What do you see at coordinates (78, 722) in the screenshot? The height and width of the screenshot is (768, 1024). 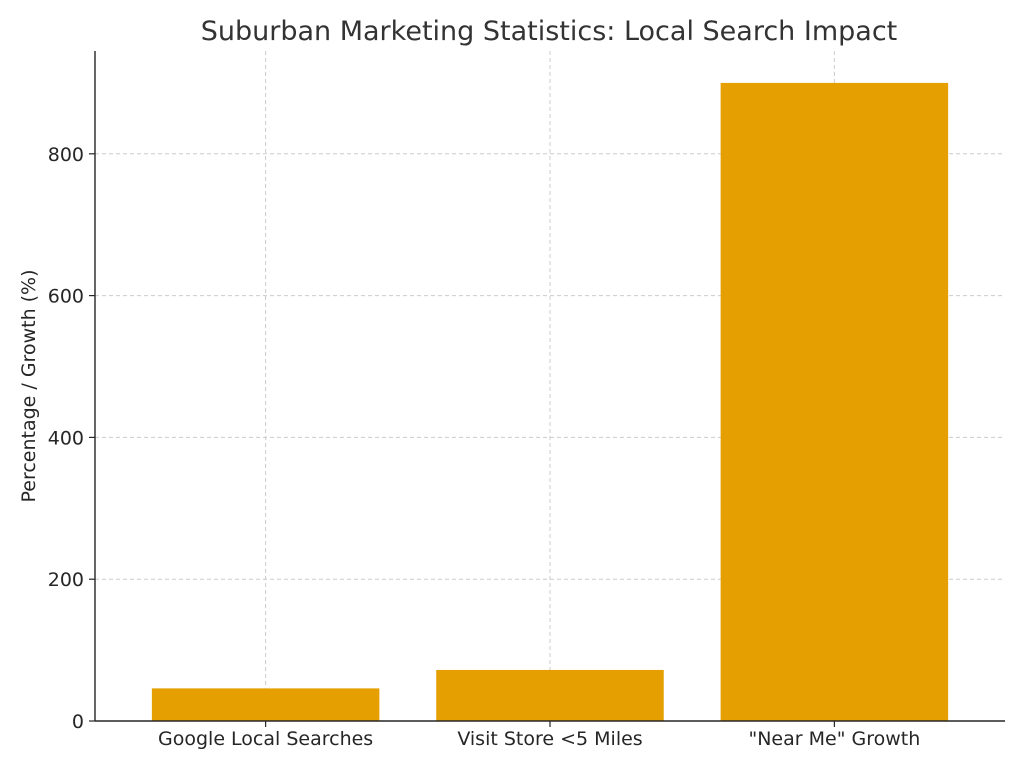 I see `y-tick-label: 0` at bounding box center [78, 722].